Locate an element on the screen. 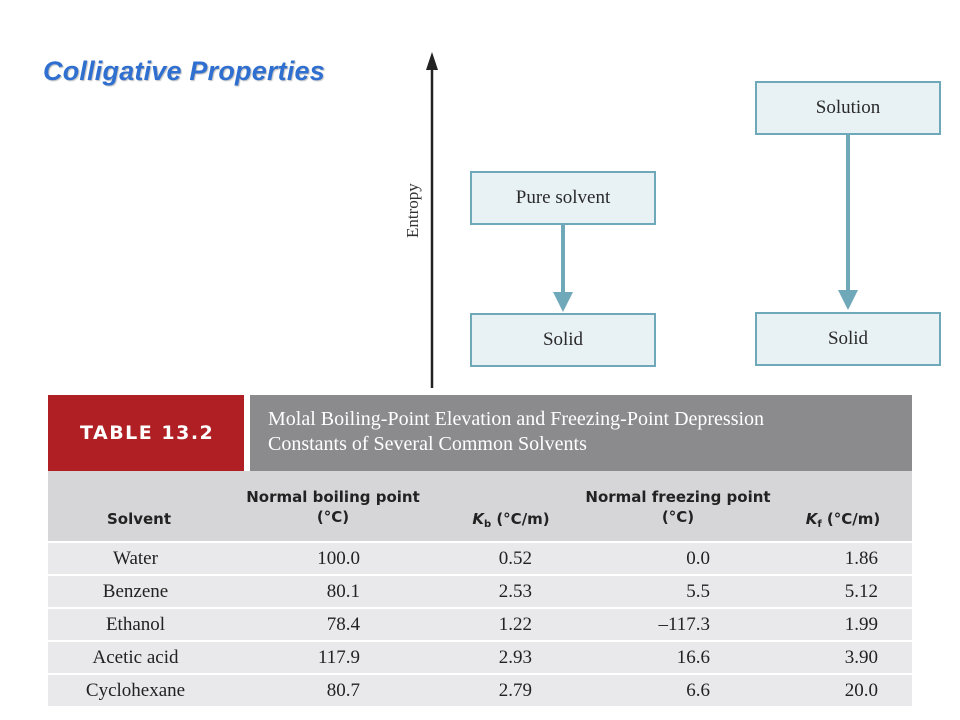 The height and width of the screenshot is (720, 960). cell-fp: –117.3 is located at coordinates (684, 624).